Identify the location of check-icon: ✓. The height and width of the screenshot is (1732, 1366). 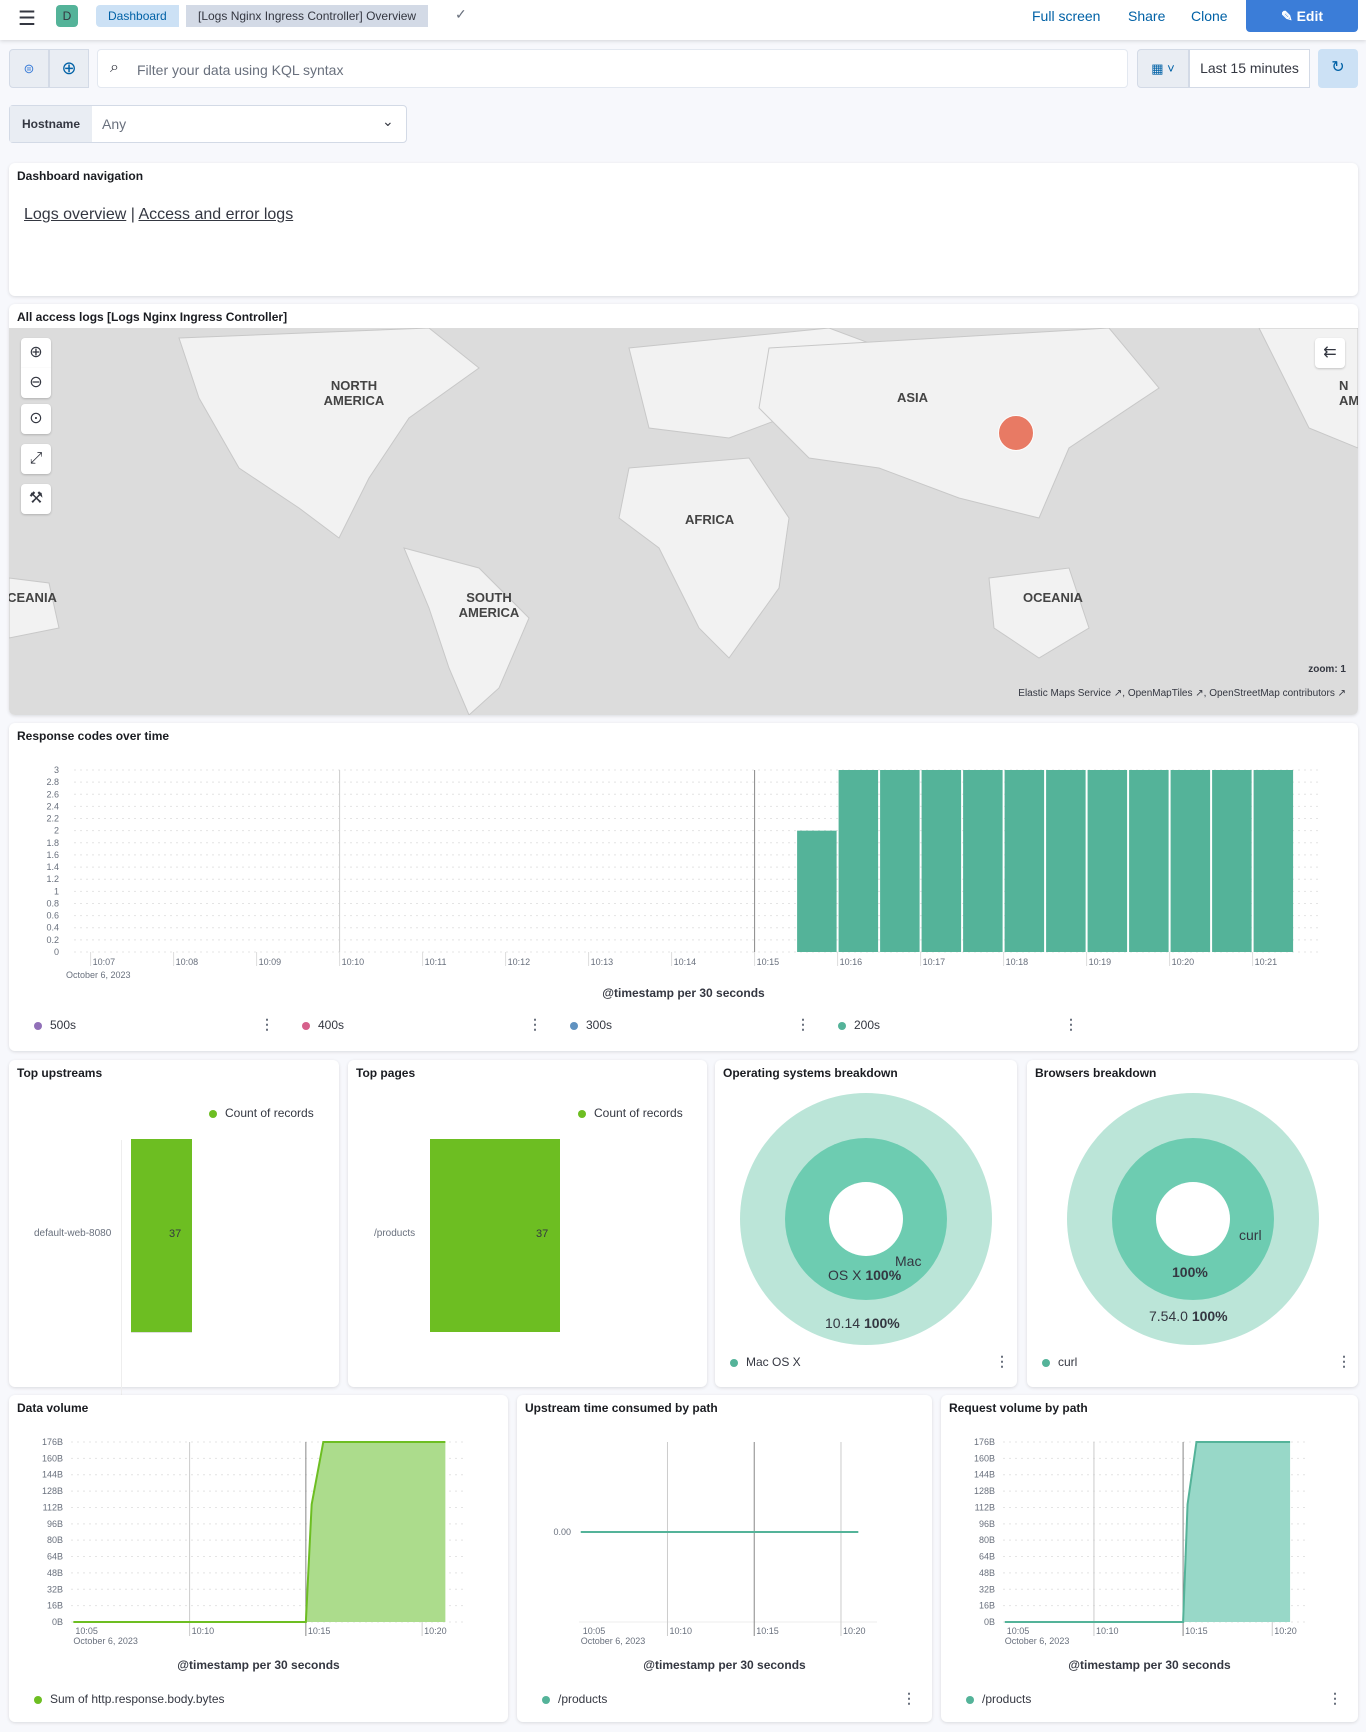
(461, 14).